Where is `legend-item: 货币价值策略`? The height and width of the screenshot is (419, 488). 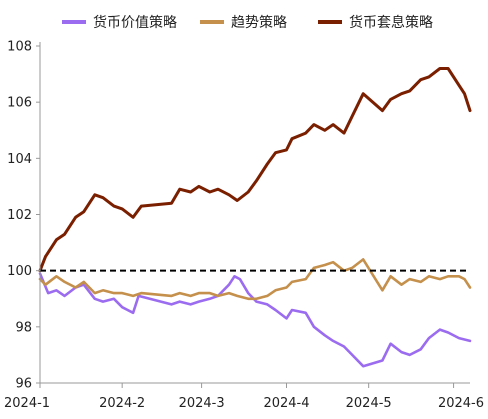
legend-item: 货币价值策略 is located at coordinates (119, 22).